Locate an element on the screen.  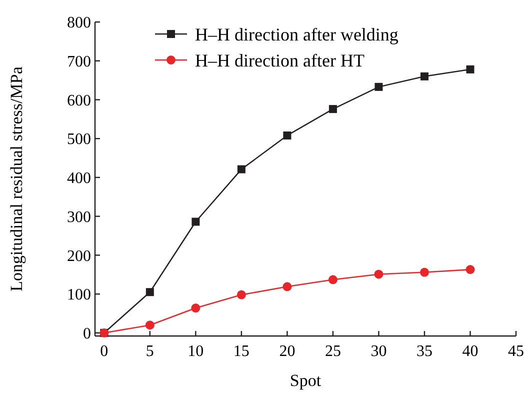
x-tick-label: 30 is located at coordinates (378, 351).